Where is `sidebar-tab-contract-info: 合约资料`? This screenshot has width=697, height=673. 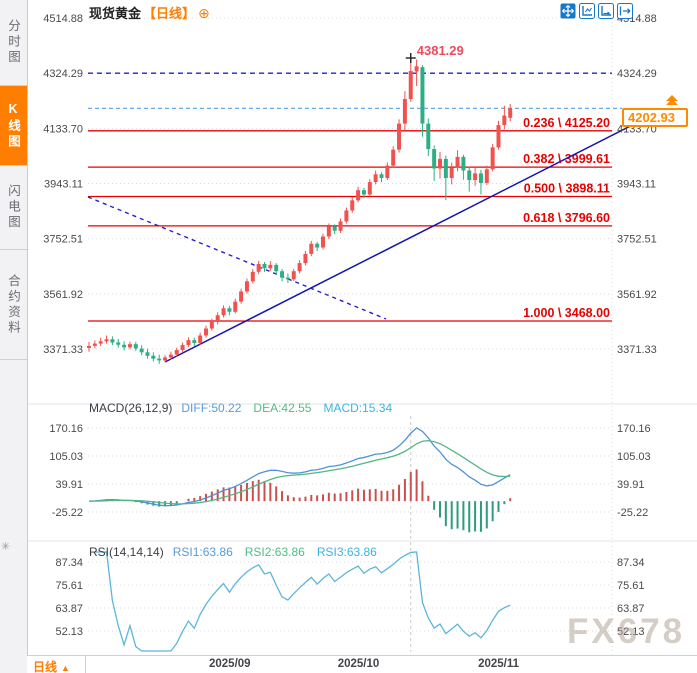
sidebar-tab-contract-info: 合约资料 is located at coordinates (13, 305).